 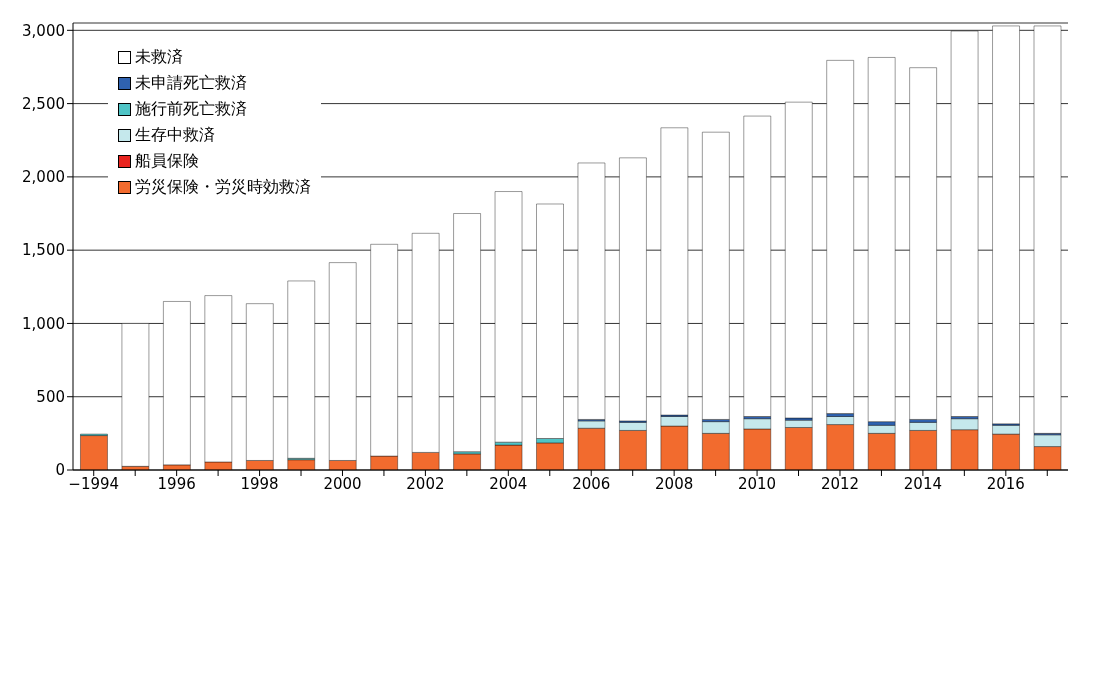 What do you see at coordinates (425, 483) in the screenshot?
I see `x-tick-label: 2002` at bounding box center [425, 483].